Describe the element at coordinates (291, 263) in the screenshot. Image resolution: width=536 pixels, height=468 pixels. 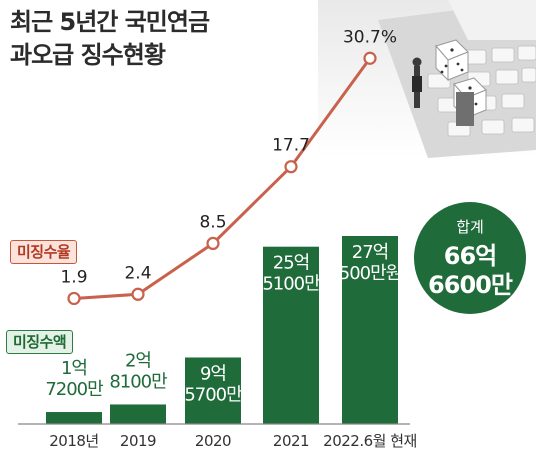
I see `bar-label-3-0: 25억` at that location.